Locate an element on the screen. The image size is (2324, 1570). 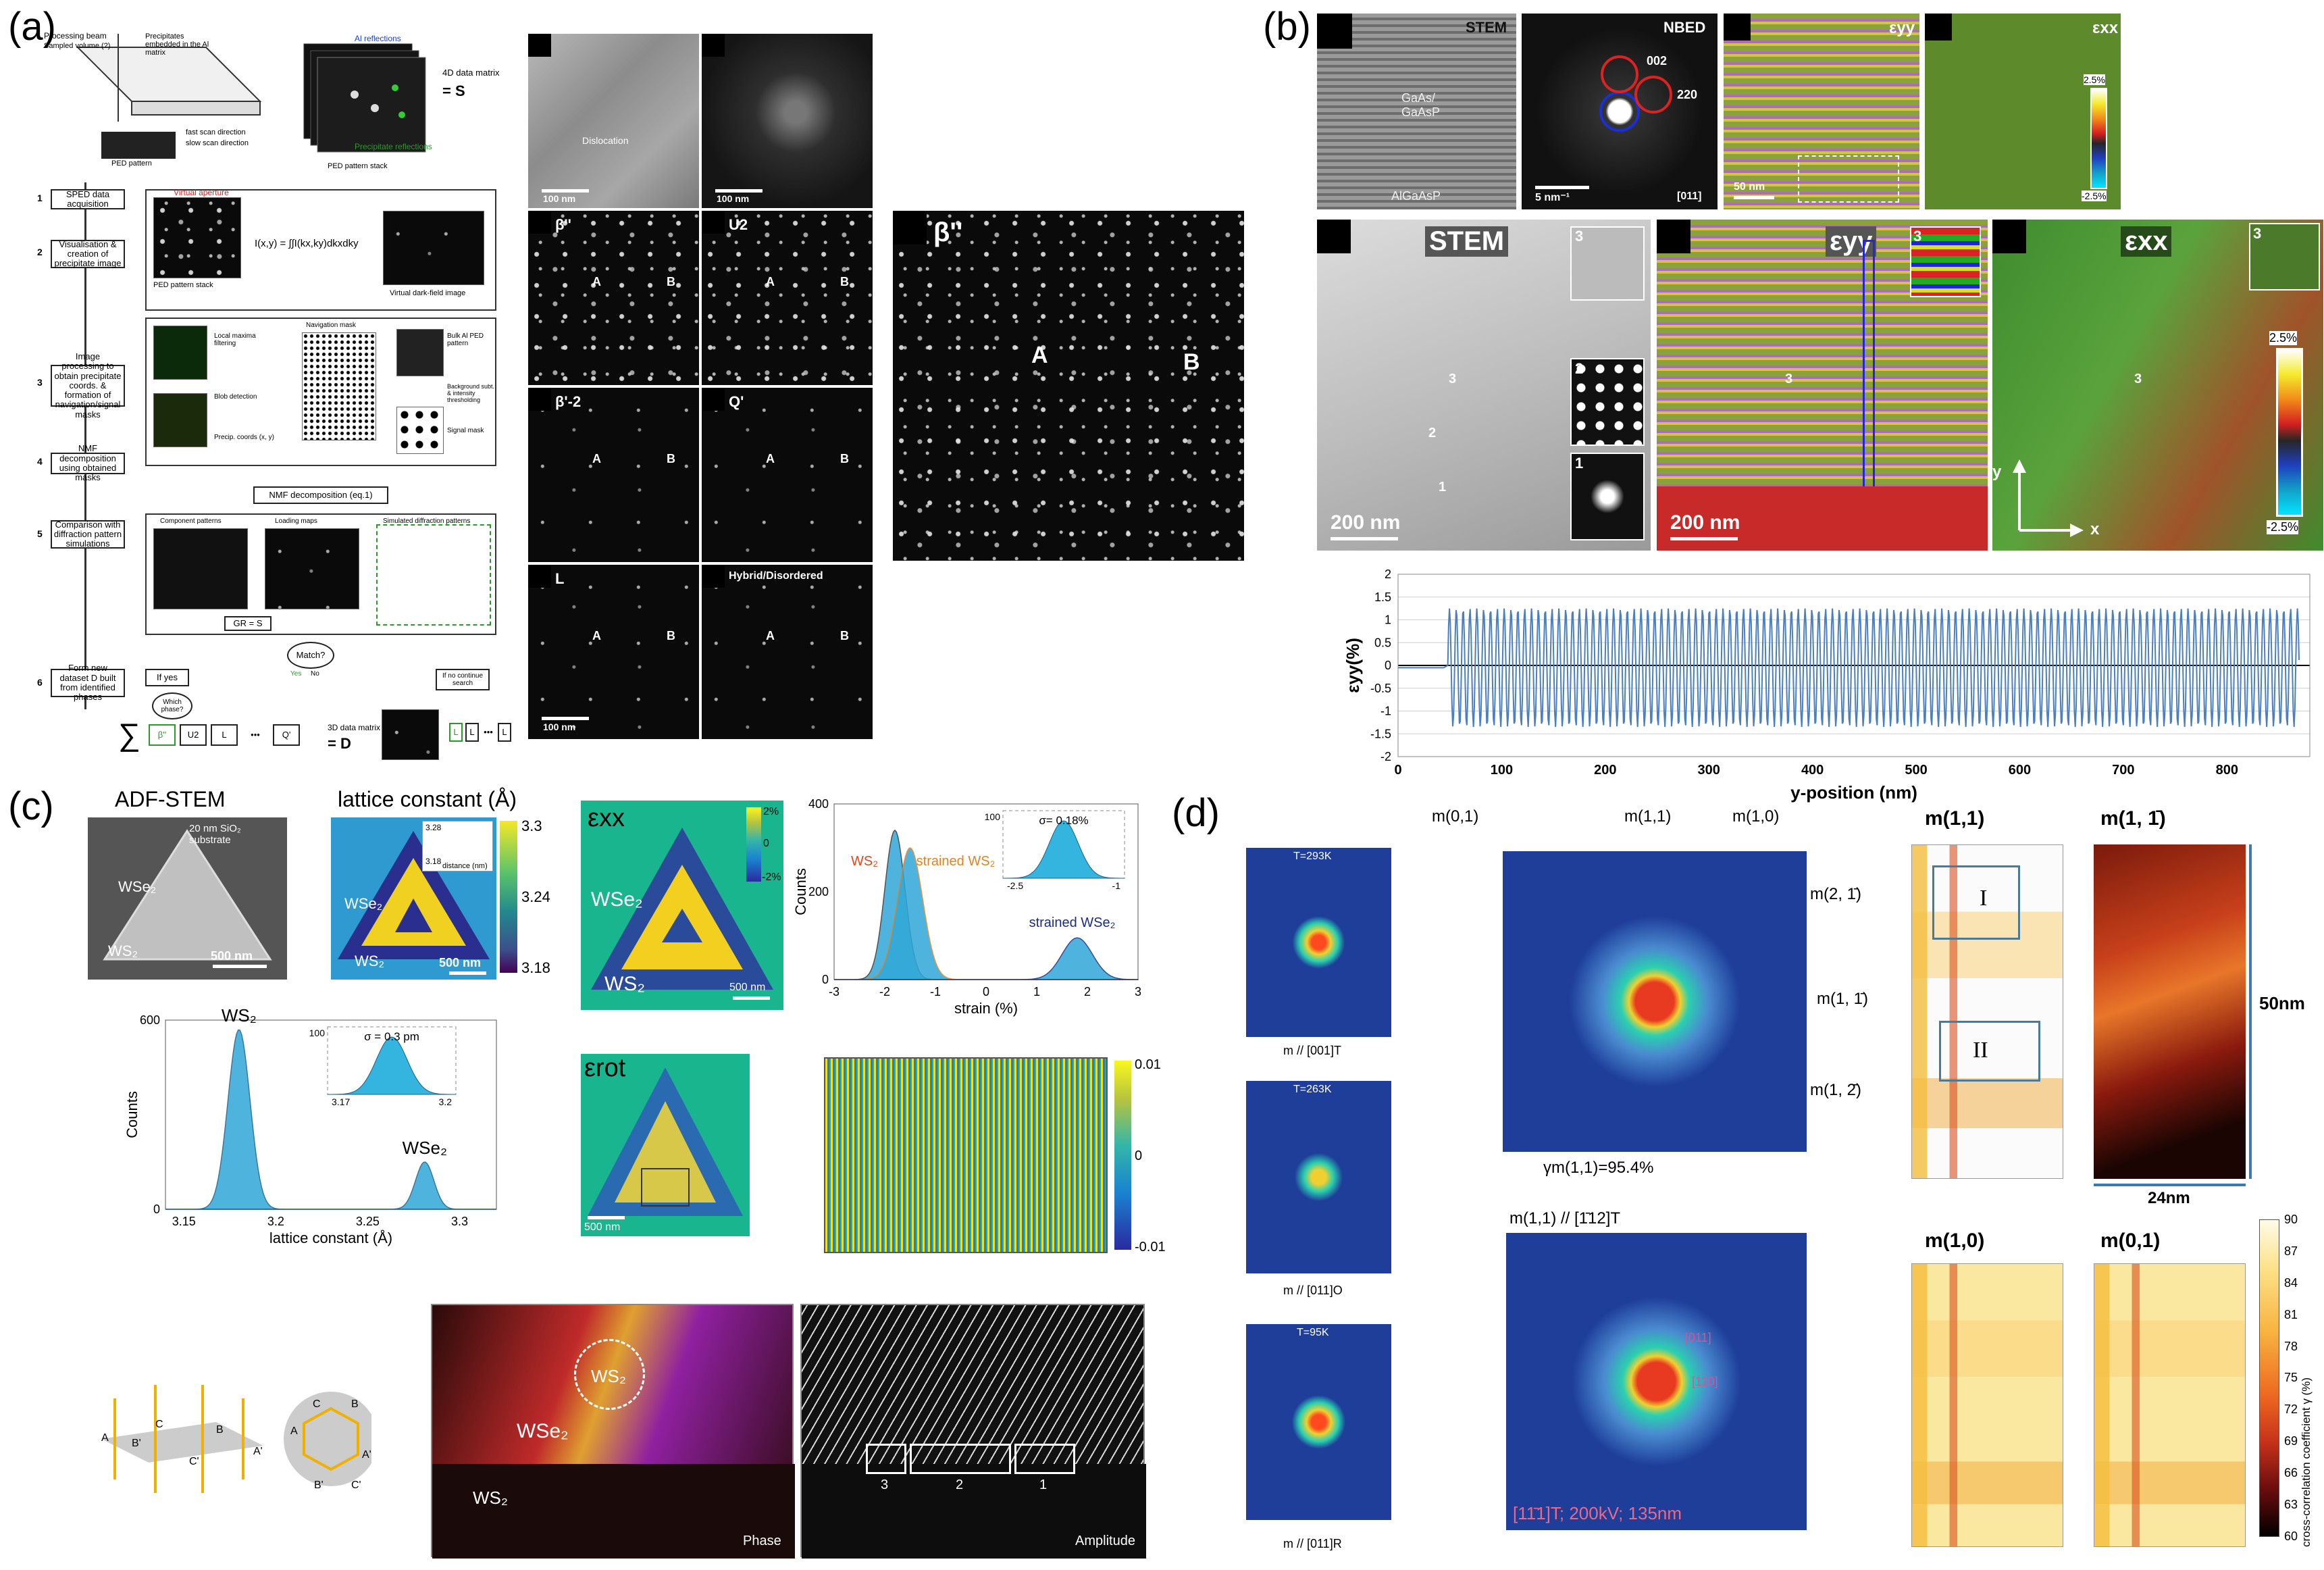
x-tick-label: 3.25 is located at coordinates (368, 1221).